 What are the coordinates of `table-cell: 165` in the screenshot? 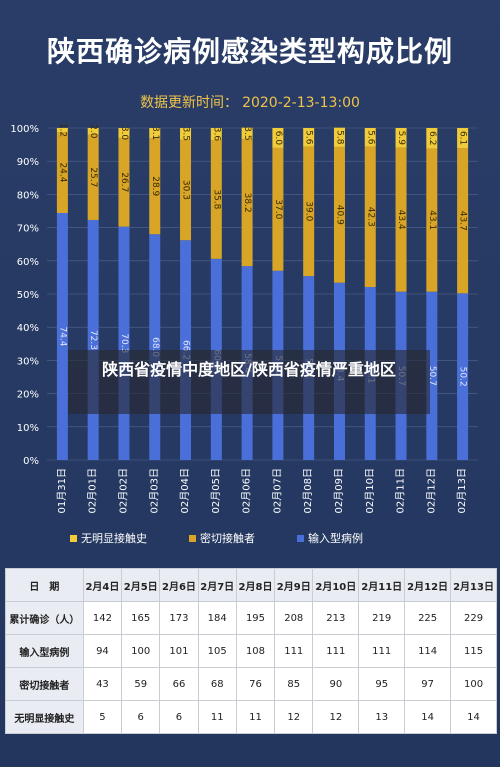 It's located at (141, 618).